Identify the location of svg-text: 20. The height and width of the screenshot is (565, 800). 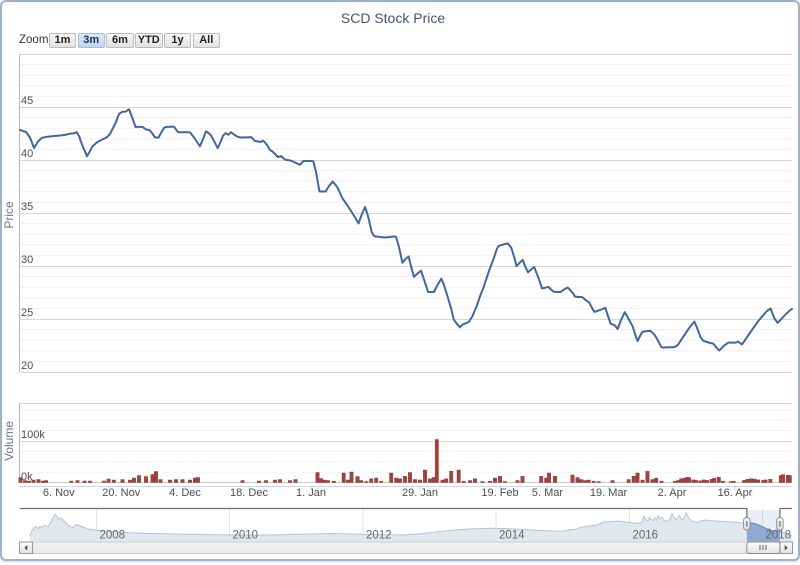
(27, 366).